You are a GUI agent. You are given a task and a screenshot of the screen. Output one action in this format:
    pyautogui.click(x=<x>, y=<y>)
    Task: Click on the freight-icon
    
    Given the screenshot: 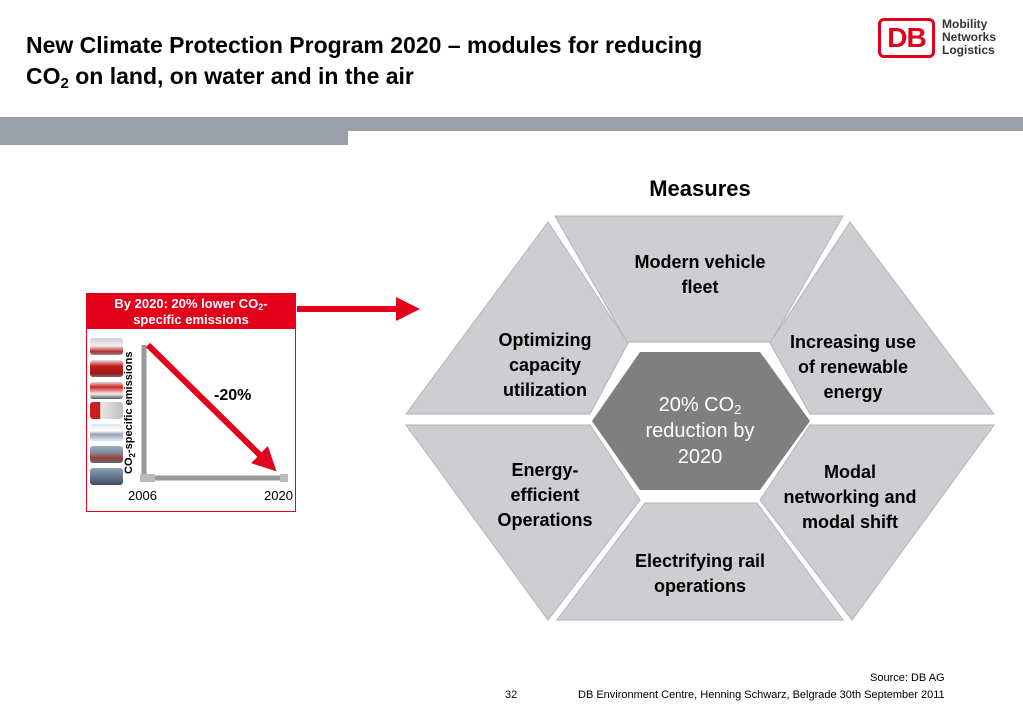 What is the action you would take?
    pyautogui.click(x=106, y=476)
    